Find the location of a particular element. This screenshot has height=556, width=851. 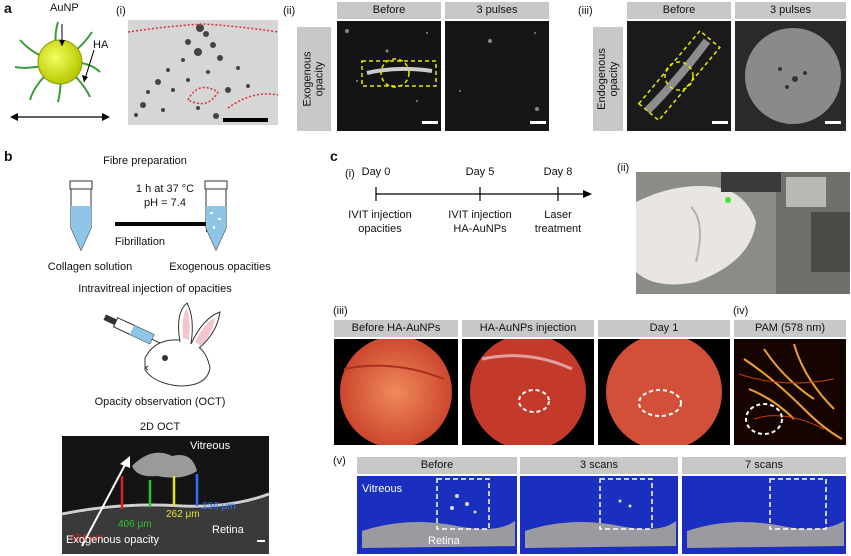

measure-green: 406 μm is located at coordinates (135, 524).